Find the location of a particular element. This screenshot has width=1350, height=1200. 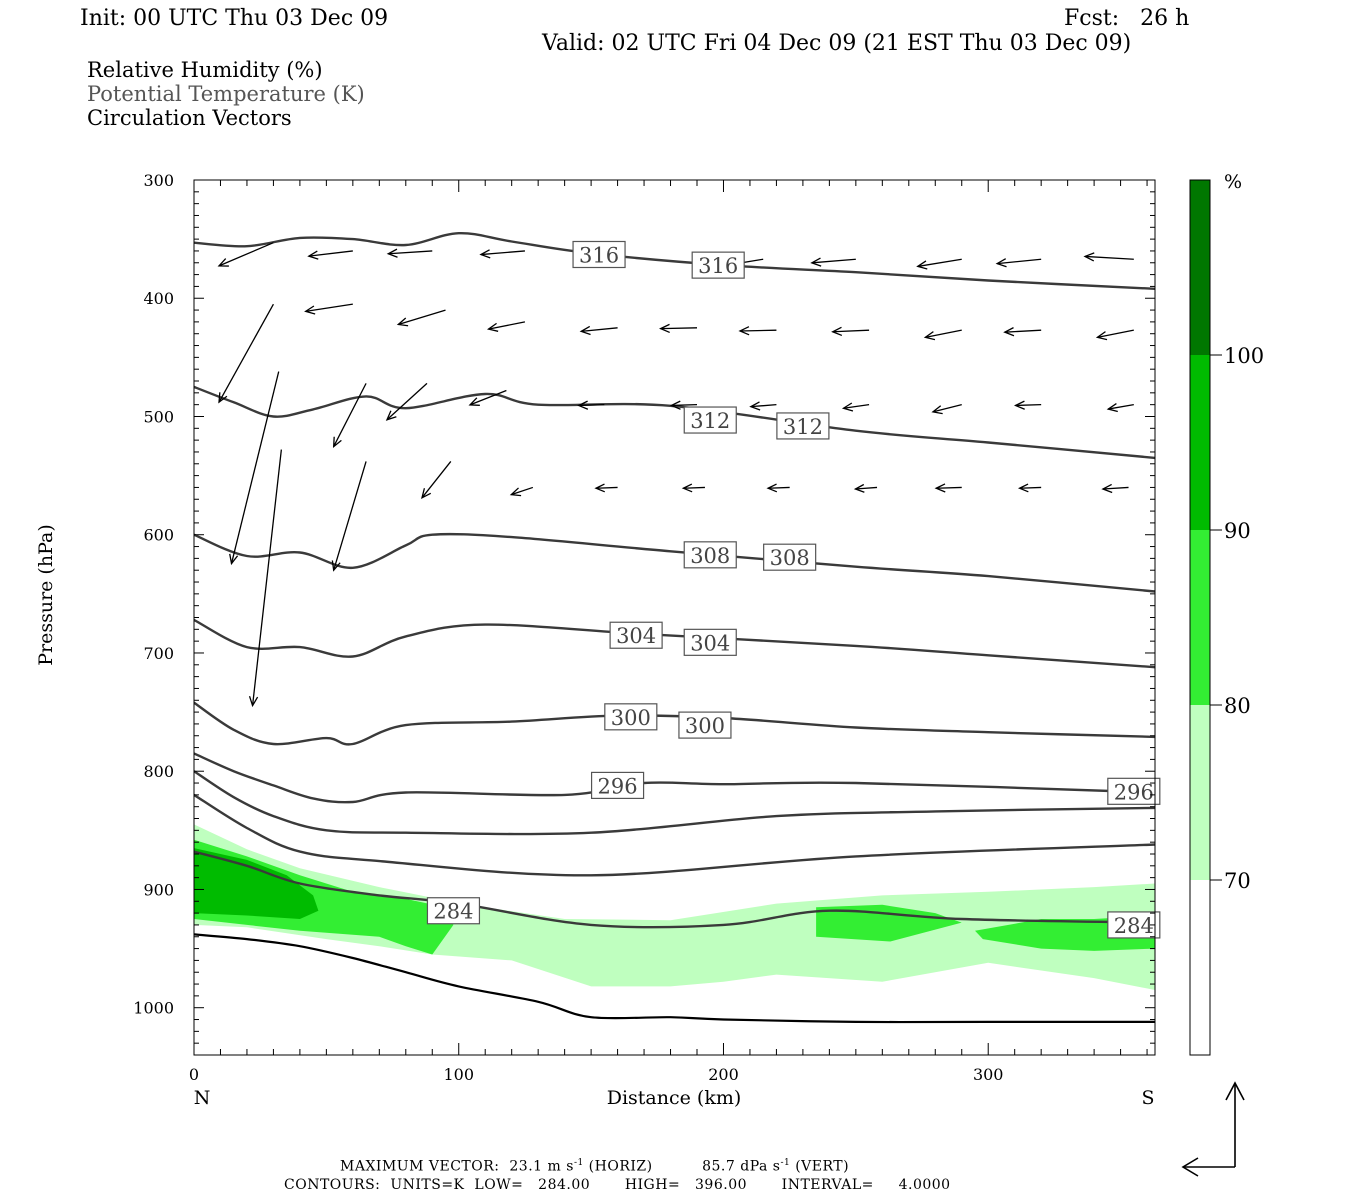

max-horiz-unit: (HORIZ) is located at coordinates (620, 1166).